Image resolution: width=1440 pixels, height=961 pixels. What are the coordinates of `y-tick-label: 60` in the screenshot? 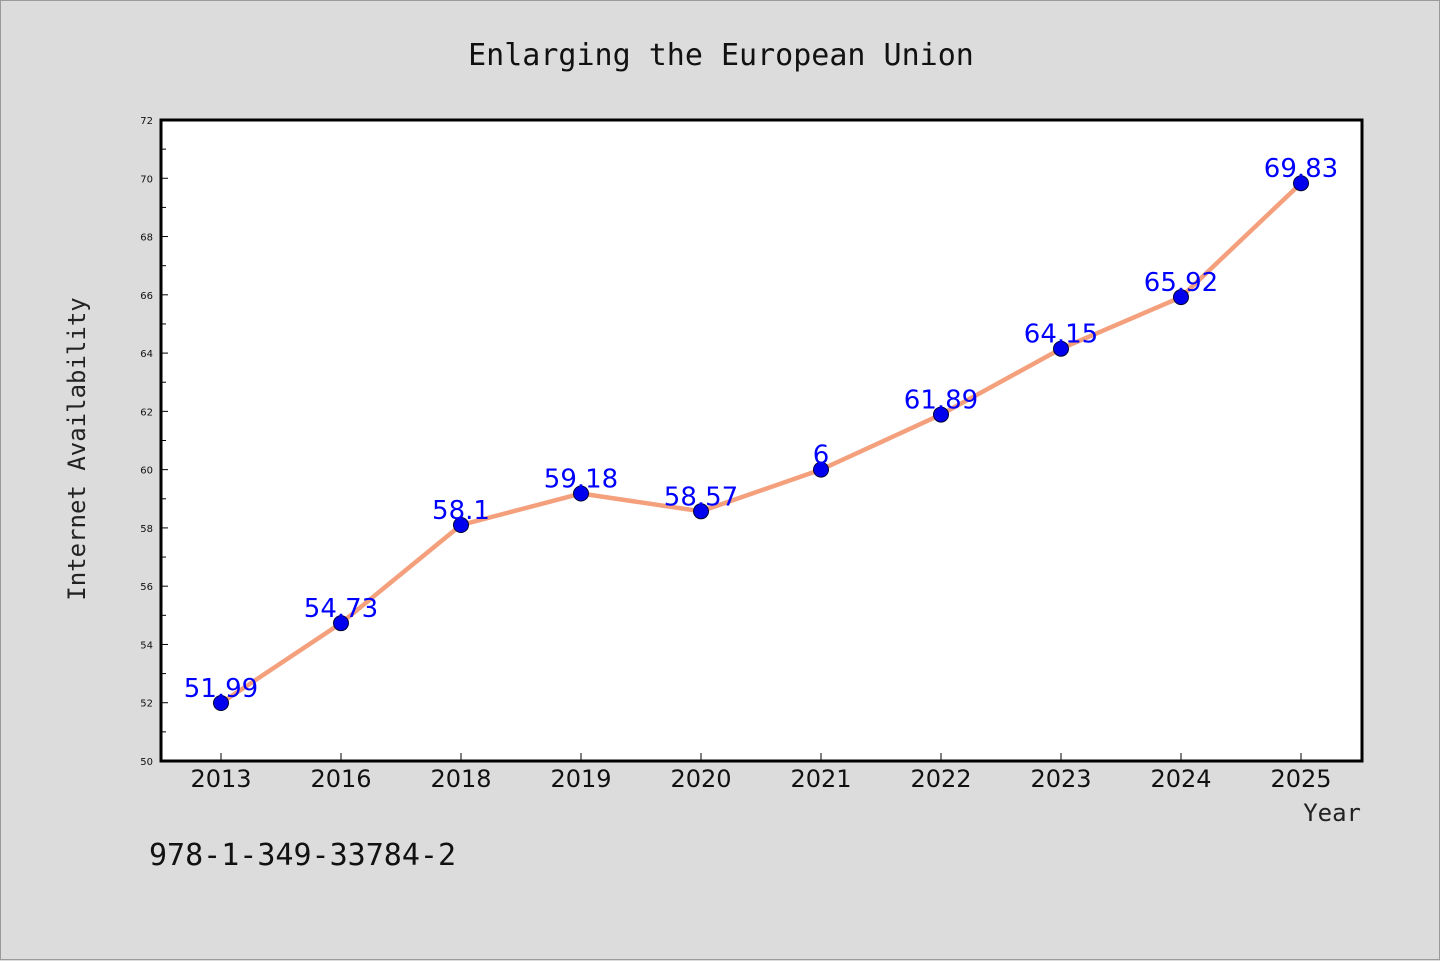 It's located at (146, 471).